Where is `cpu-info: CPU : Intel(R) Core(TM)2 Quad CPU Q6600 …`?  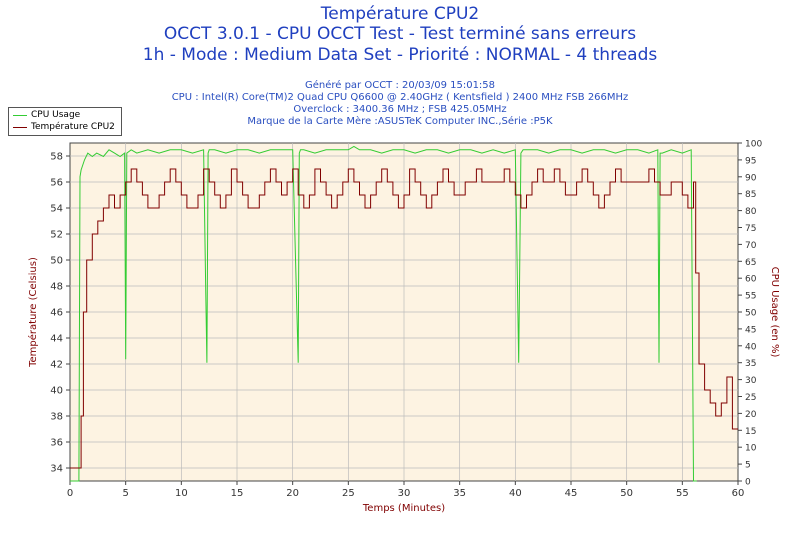 cpu-info: CPU : Intel(R) Core(TM)2 Quad CPU Q6600 … is located at coordinates (400, 97).